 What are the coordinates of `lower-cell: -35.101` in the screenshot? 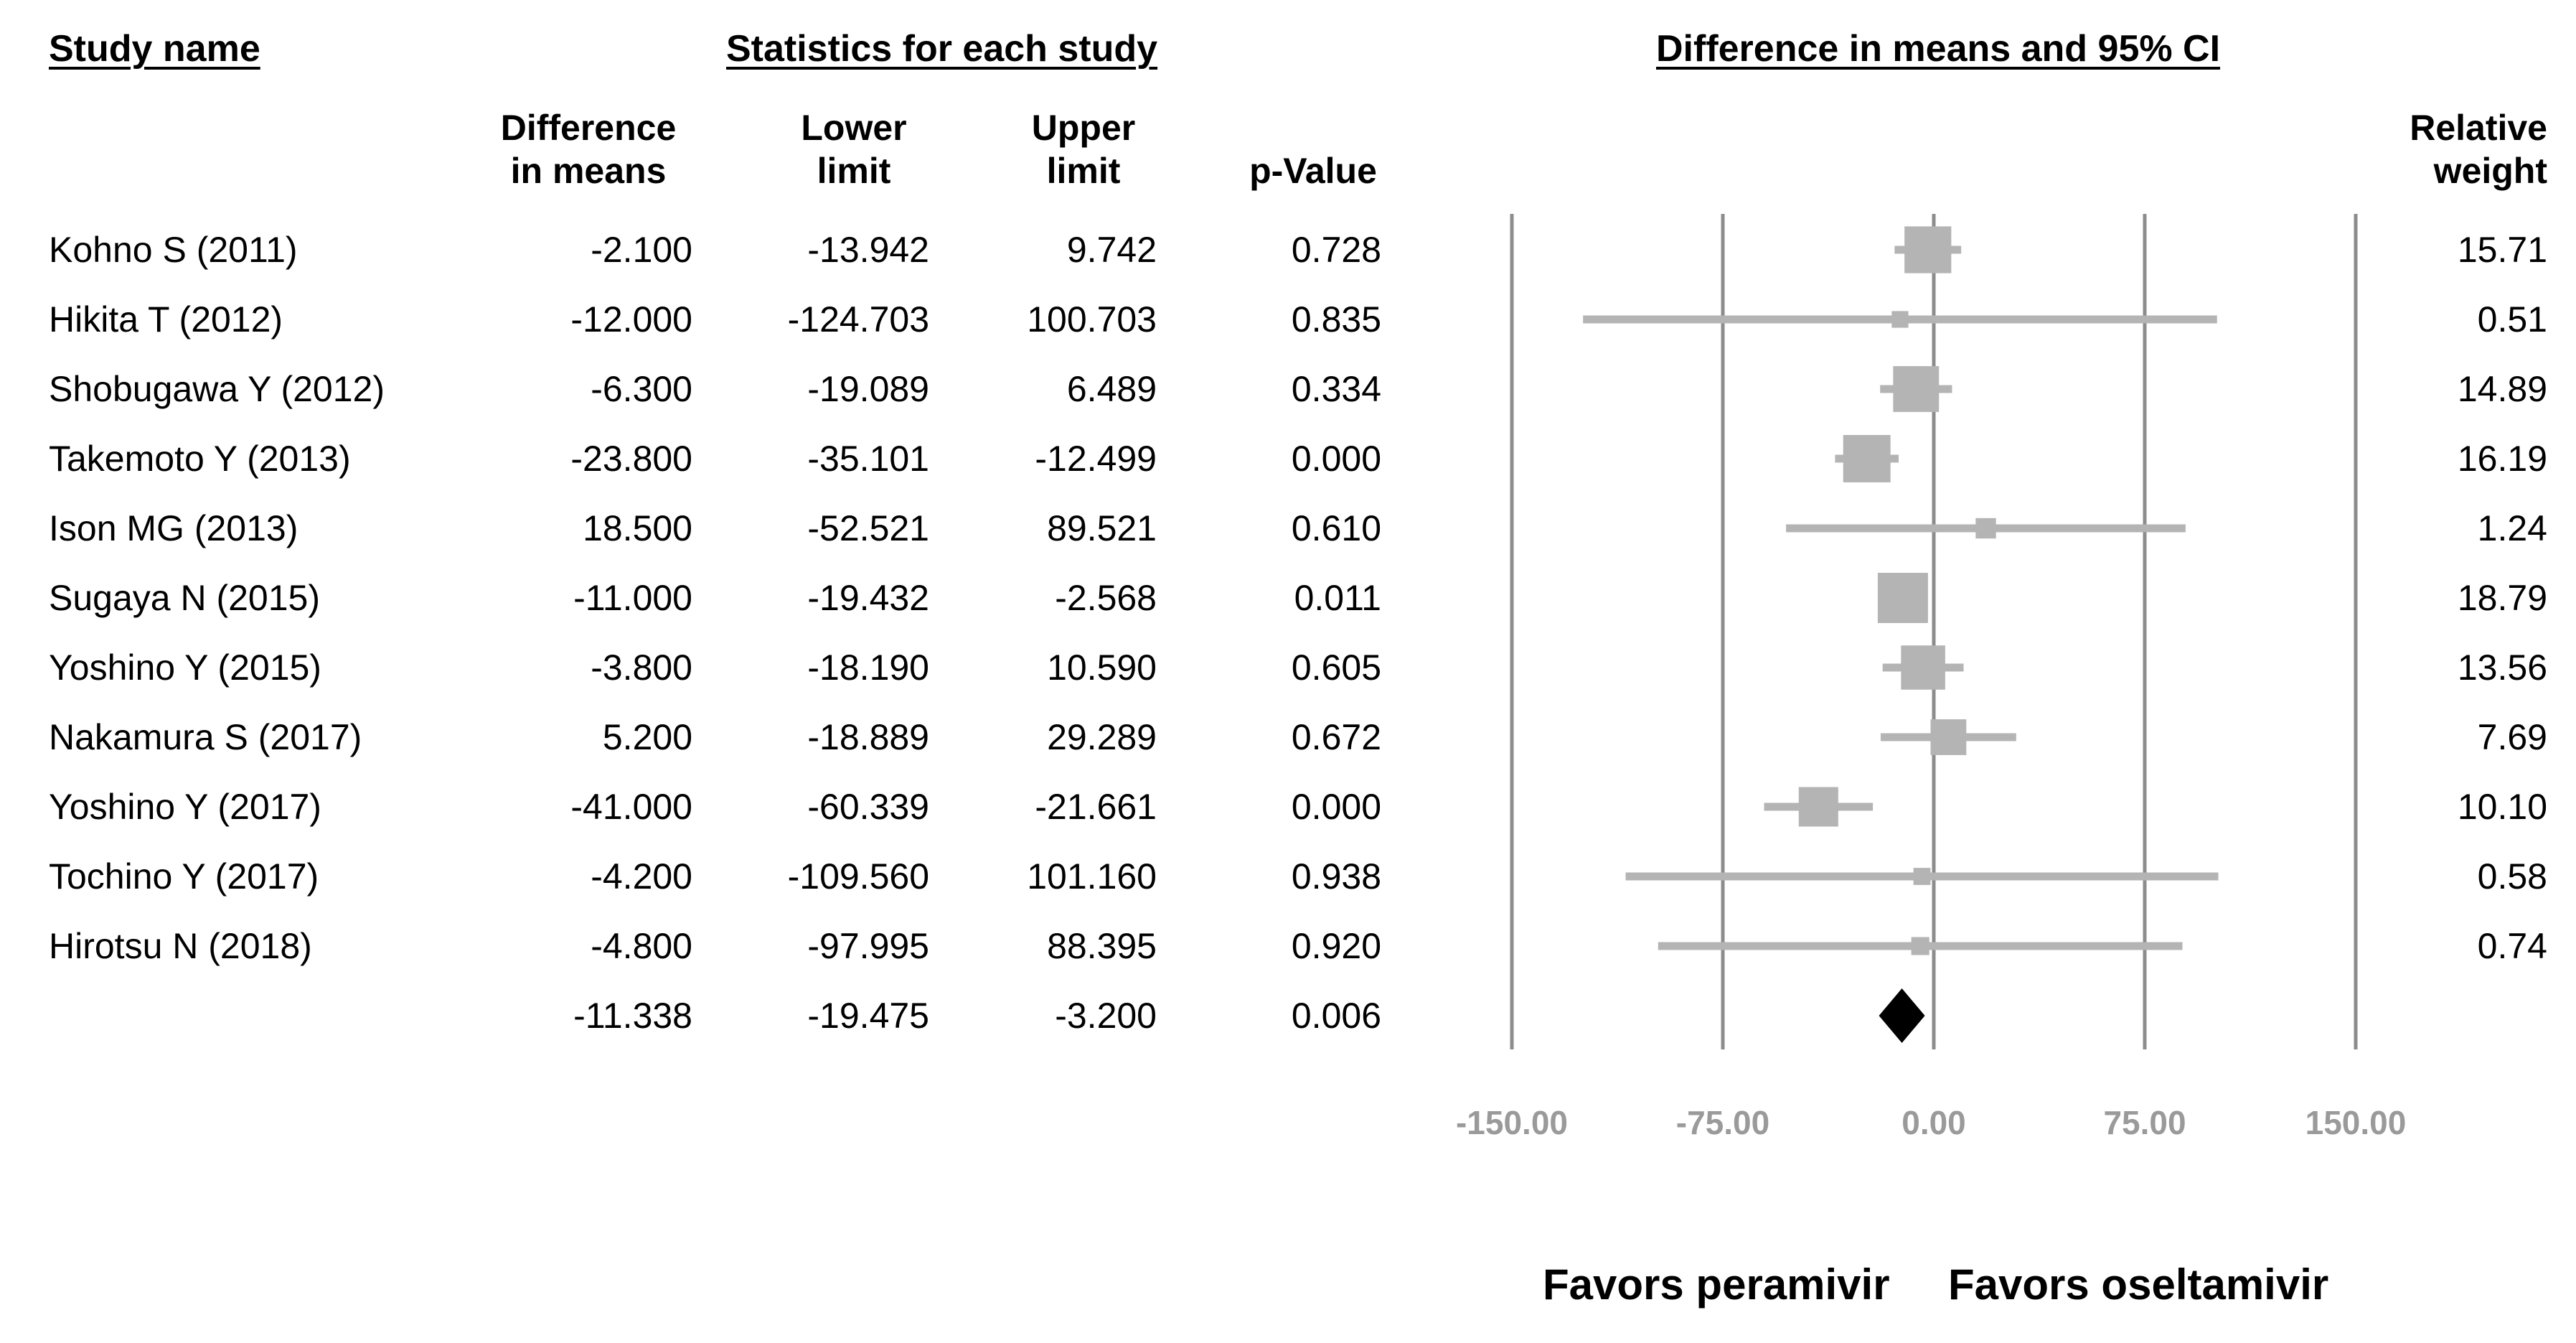 It's located at (868, 459).